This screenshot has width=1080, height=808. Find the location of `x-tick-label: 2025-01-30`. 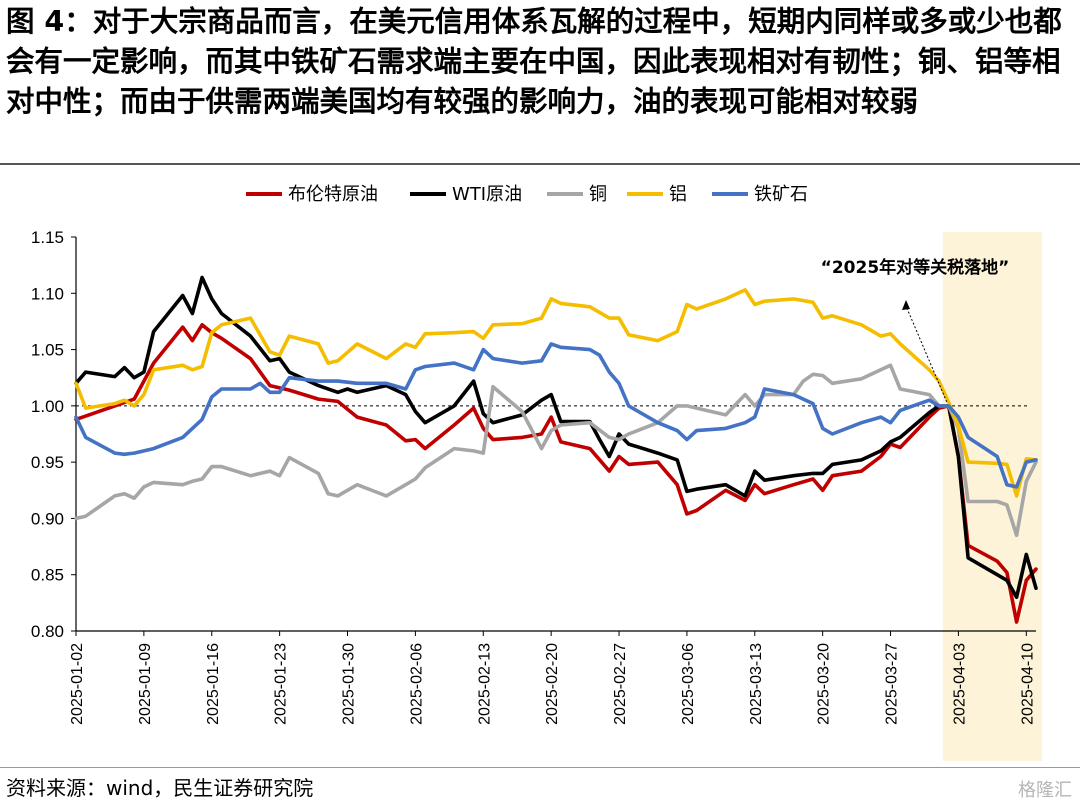

x-tick-label: 2025-01-30 is located at coordinates (349, 684).